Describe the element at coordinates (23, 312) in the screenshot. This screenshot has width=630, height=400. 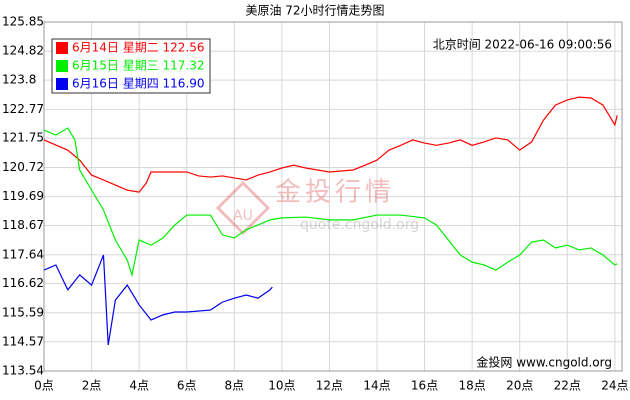
I see `y-tick-label: 115.59` at that location.